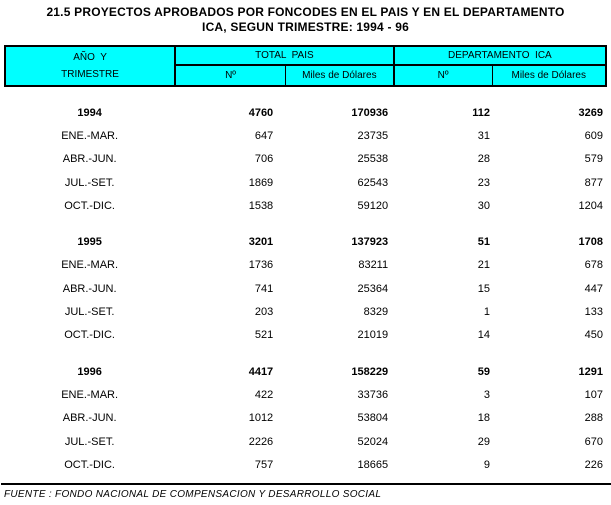  What do you see at coordinates (373, 394) in the screenshot?
I see `cell-total-pais-miles: 33736` at bounding box center [373, 394].